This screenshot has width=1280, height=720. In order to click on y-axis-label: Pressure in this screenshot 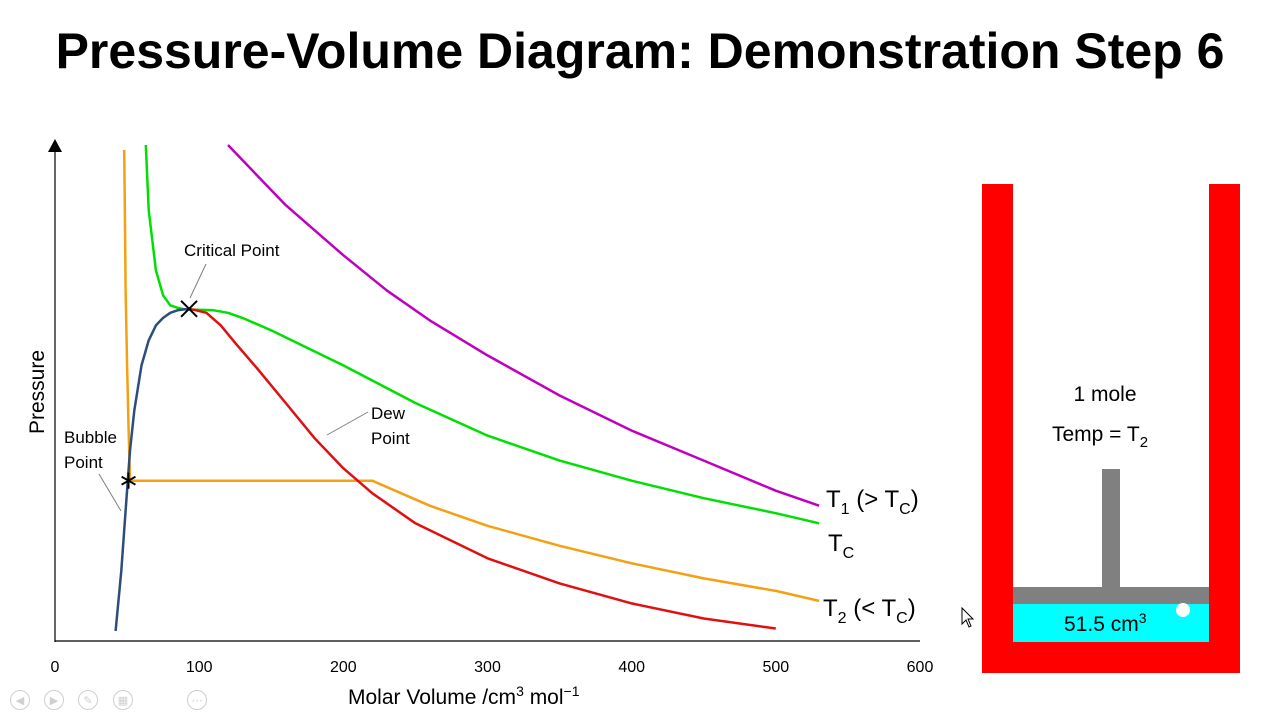, I will do `click(37, 392)`.